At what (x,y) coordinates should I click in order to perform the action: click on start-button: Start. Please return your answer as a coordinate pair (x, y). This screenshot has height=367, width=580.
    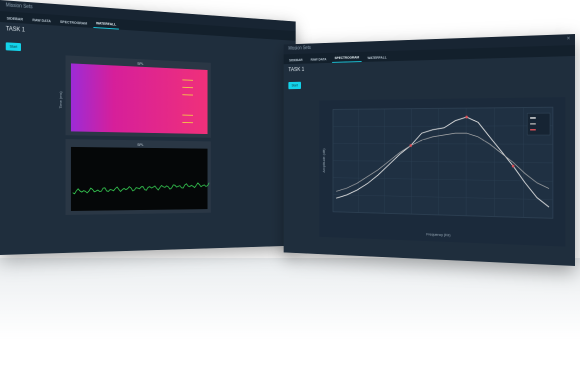
    Looking at the image, I should click on (294, 85).